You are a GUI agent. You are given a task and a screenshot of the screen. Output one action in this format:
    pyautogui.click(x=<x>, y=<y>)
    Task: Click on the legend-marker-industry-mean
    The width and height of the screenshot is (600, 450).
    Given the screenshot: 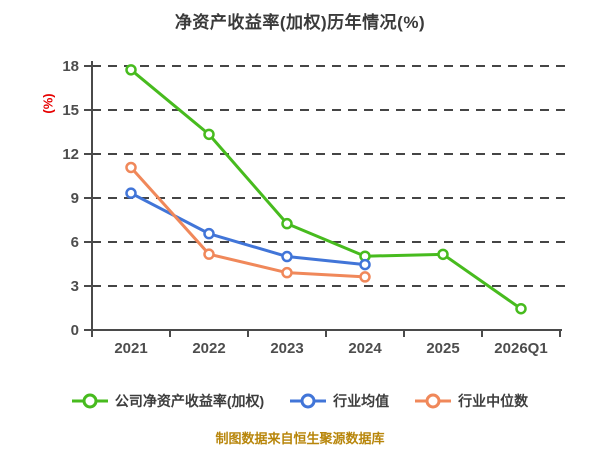 What is the action you would take?
    pyautogui.click(x=308, y=401)
    